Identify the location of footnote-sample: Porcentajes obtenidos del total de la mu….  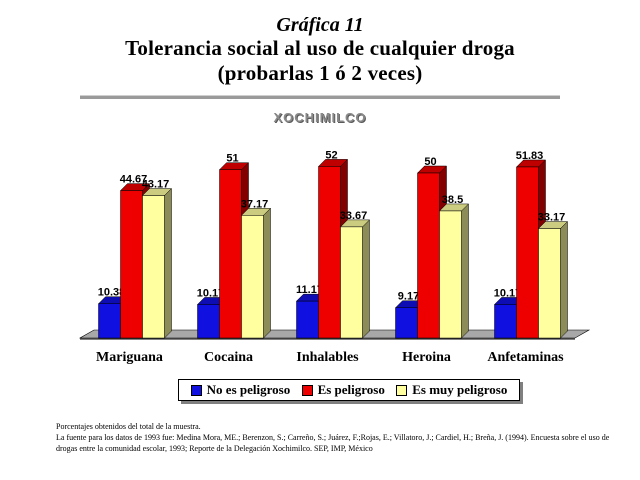
(128, 426).